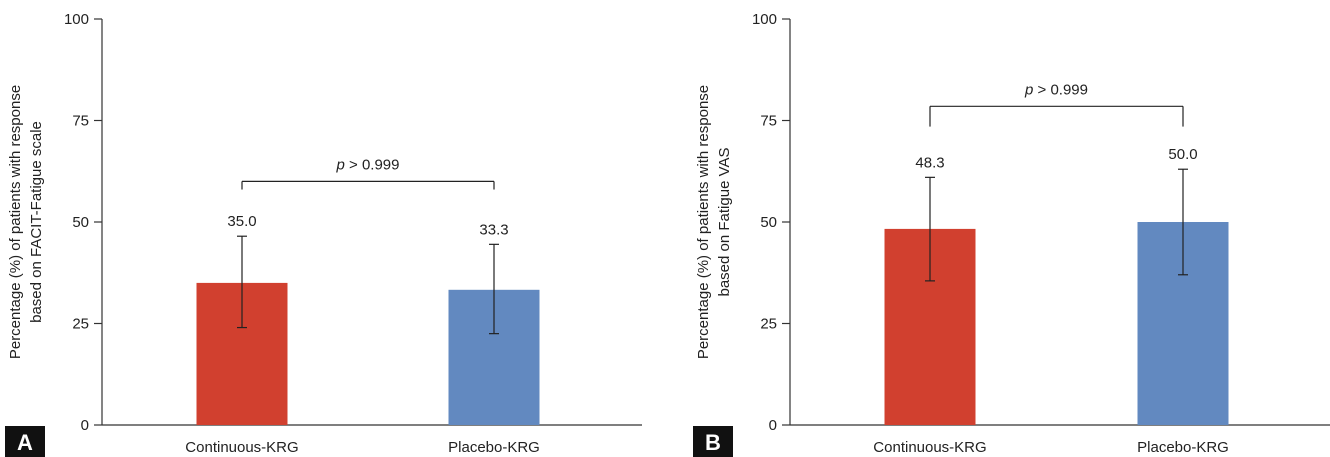 Image resolution: width=1330 pixels, height=457 pixels. I want to click on y-axis-title-line: based on FACIT-Fatigue scale, so click(36, 222).